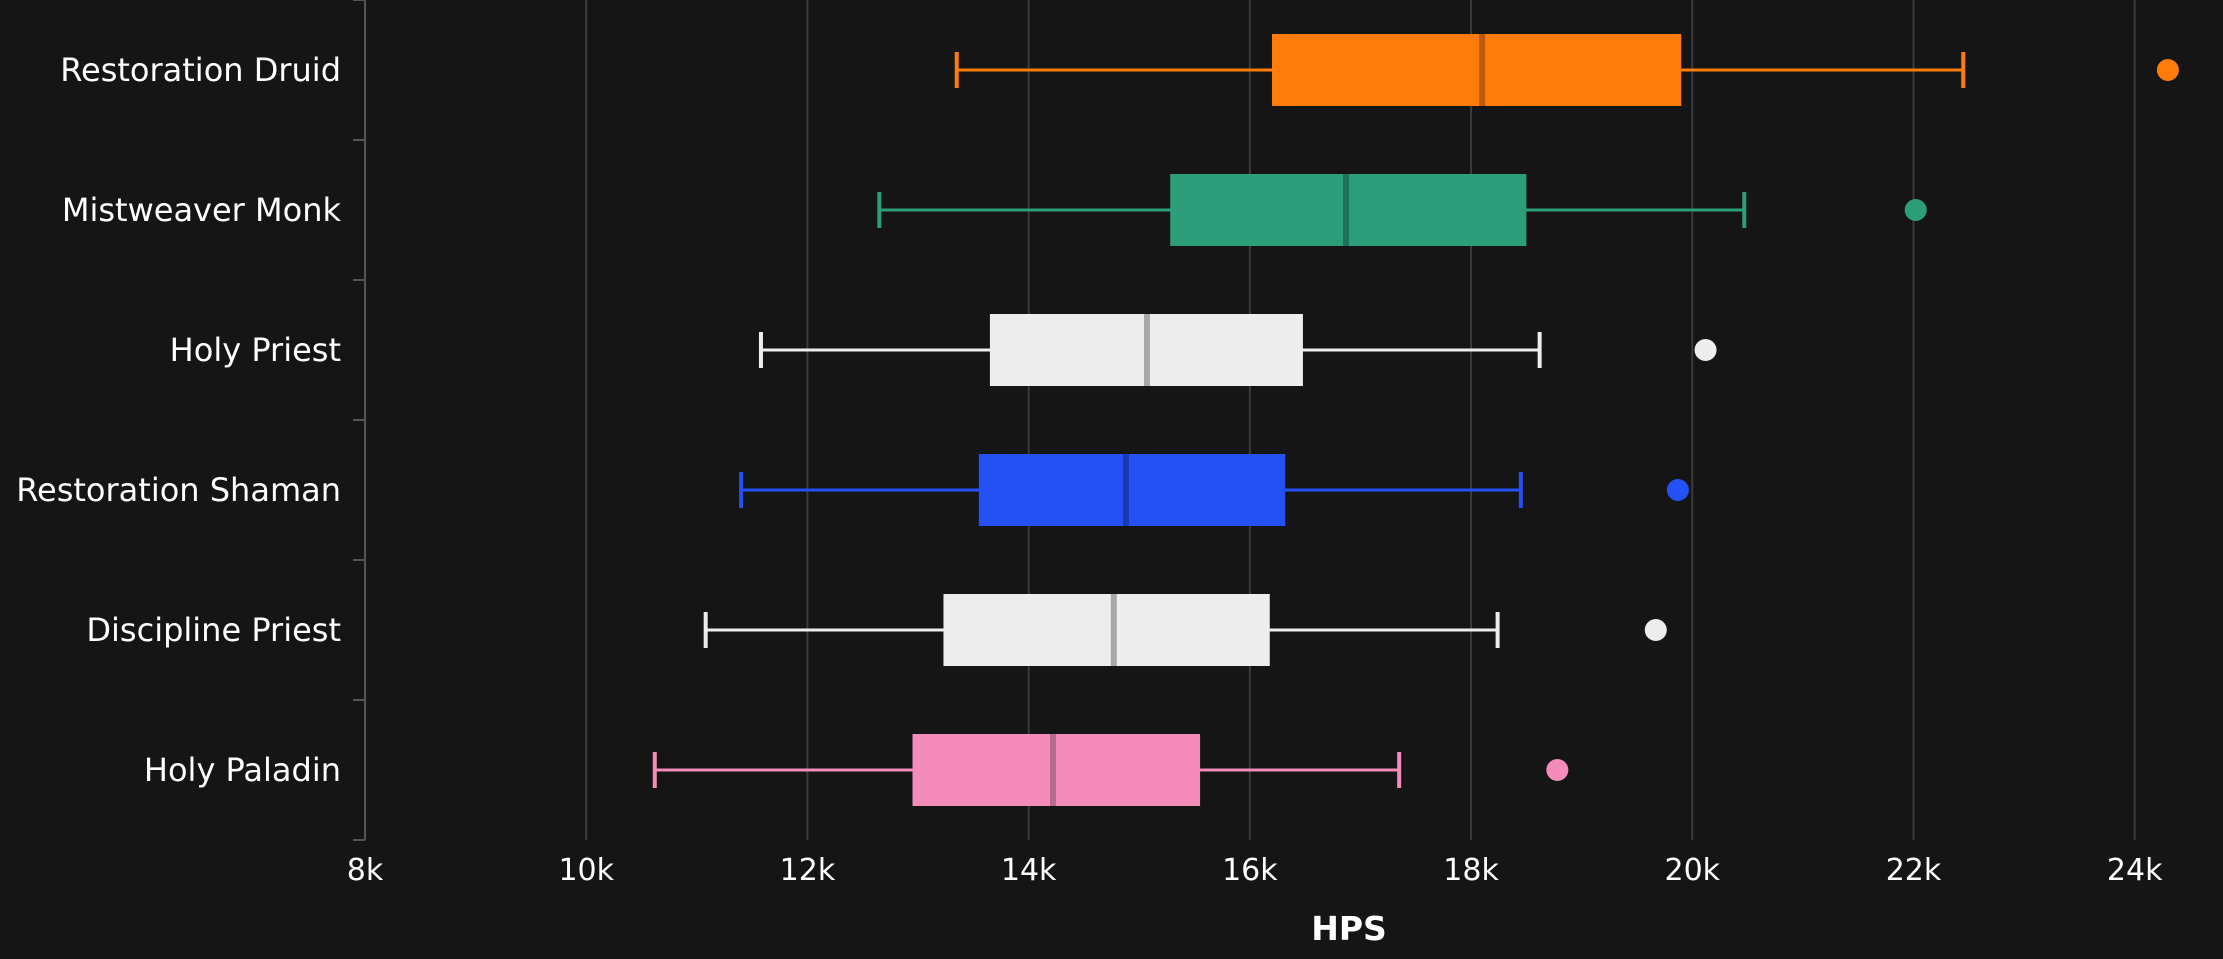  I want to click on box-restoration-druid, so click(1566, 70).